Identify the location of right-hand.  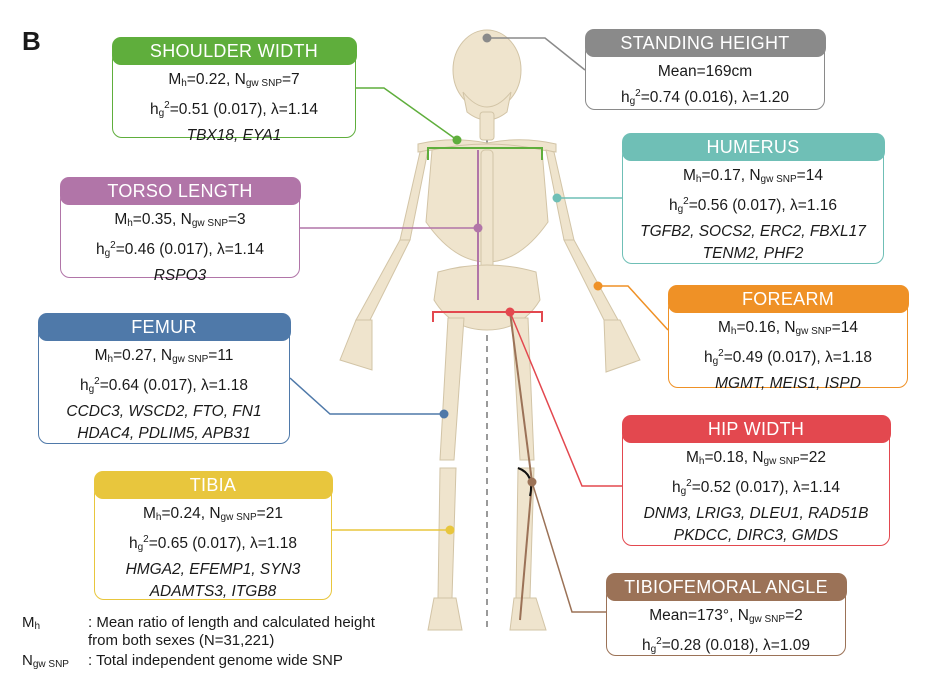
(622, 346).